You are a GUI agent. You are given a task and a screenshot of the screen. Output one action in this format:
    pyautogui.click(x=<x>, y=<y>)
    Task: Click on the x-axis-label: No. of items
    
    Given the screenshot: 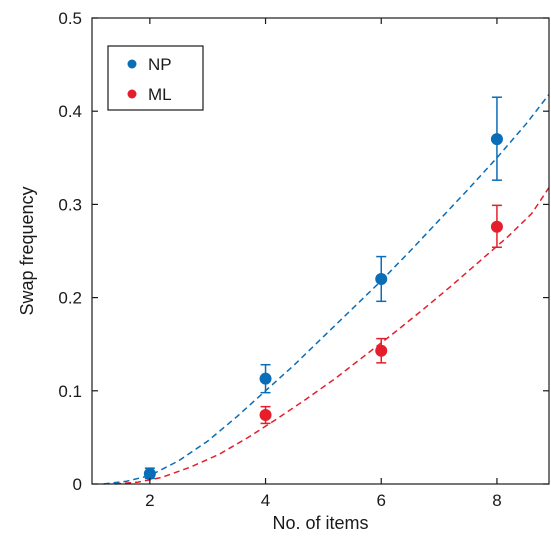 What is the action you would take?
    pyautogui.click(x=320, y=523)
    